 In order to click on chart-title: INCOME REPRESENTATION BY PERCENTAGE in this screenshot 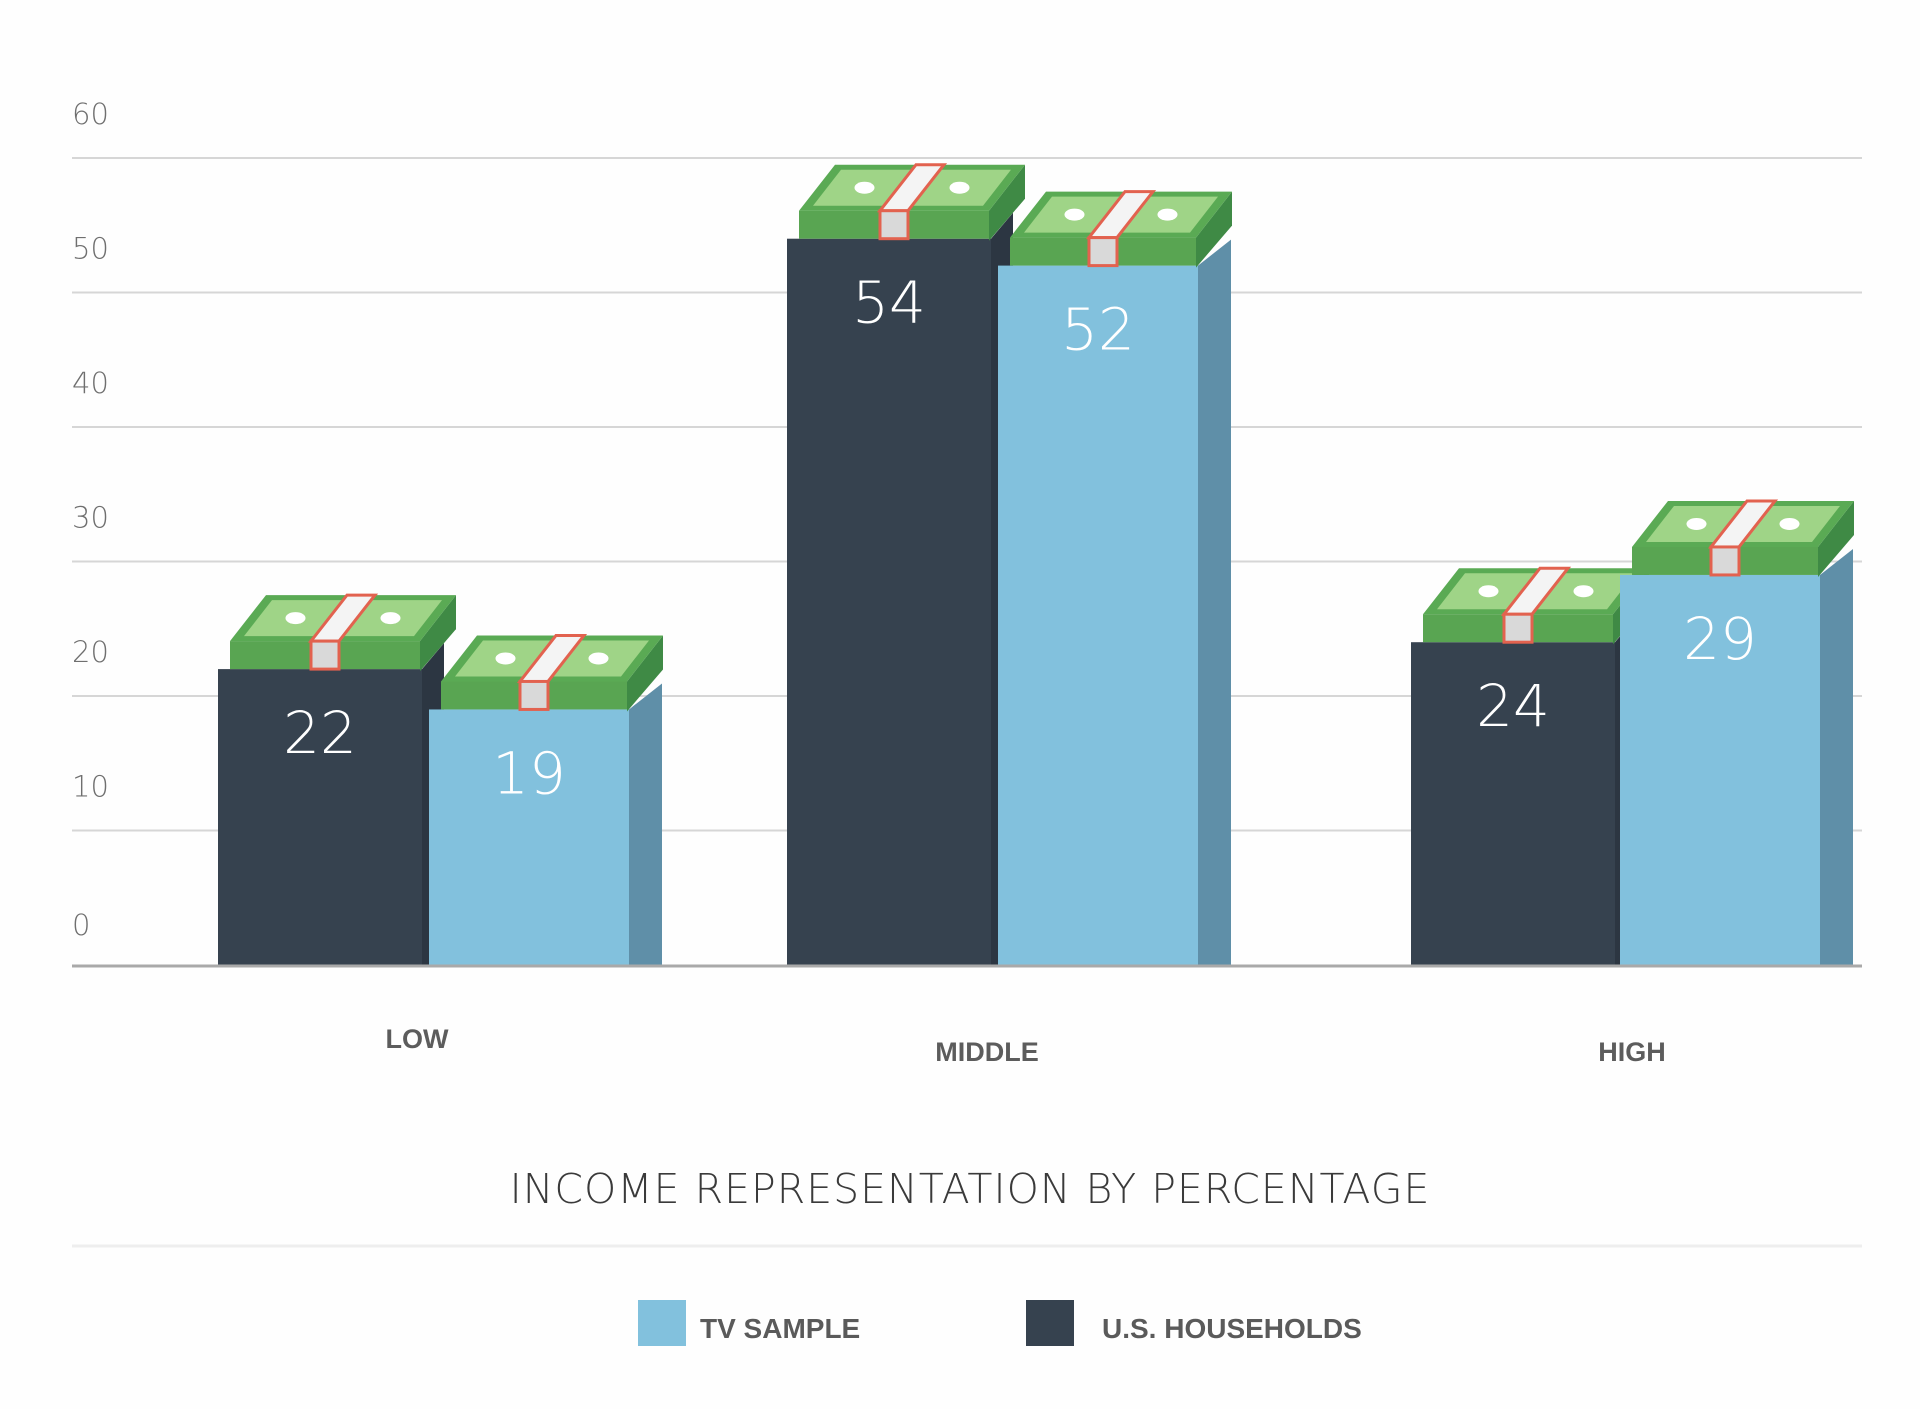, I will do `click(970, 1189)`.